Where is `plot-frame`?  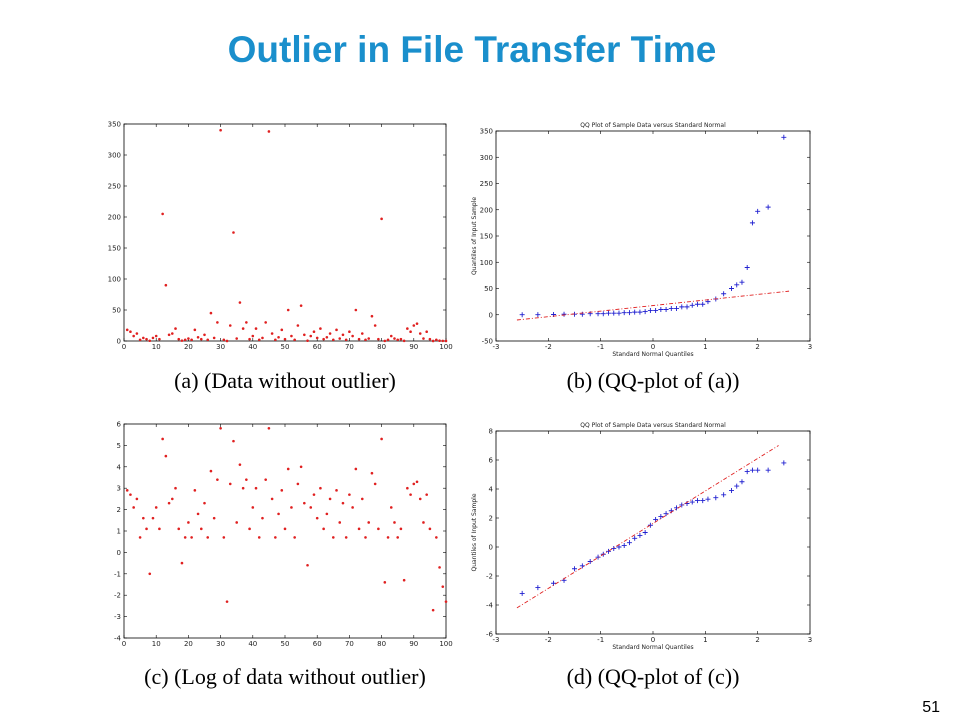
plot-frame is located at coordinates (653, 236).